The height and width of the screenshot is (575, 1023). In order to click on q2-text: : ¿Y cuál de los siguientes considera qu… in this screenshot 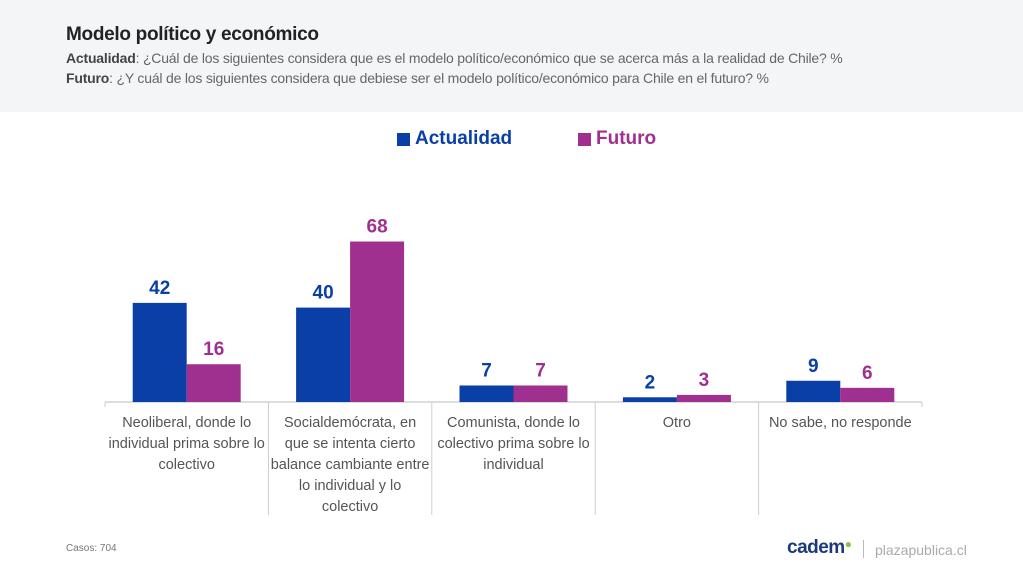, I will do `click(439, 78)`.